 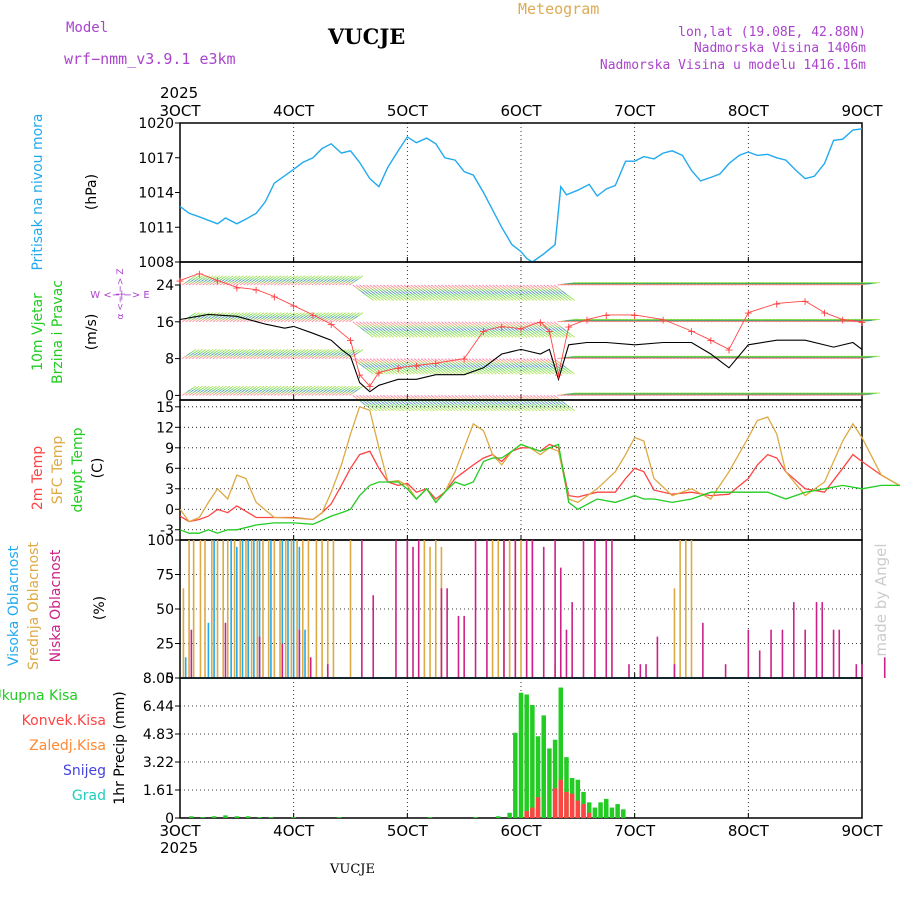 I want to click on x-tick-label-top: 4OCT, so click(x=294, y=111).